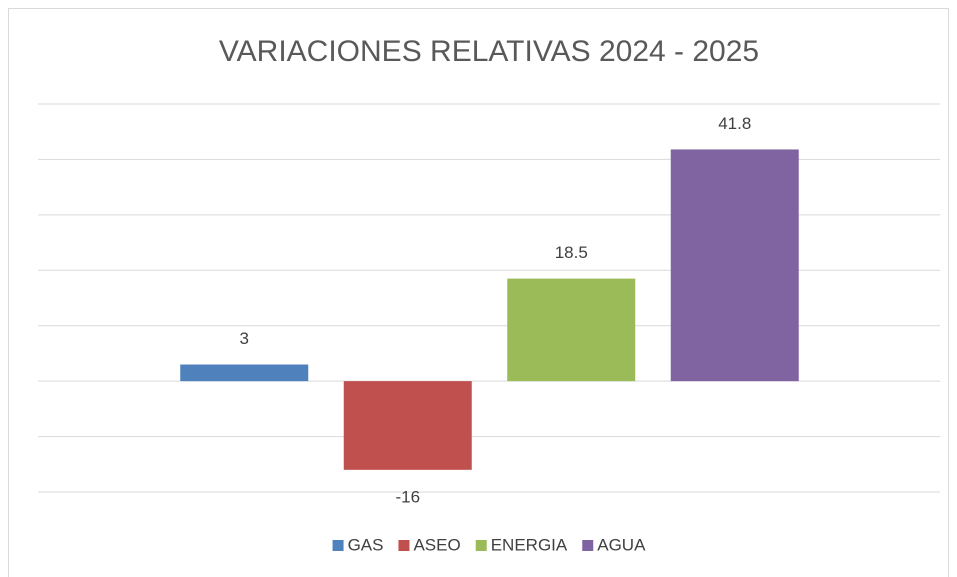  I want to click on legend-label: GAS, so click(366, 544).